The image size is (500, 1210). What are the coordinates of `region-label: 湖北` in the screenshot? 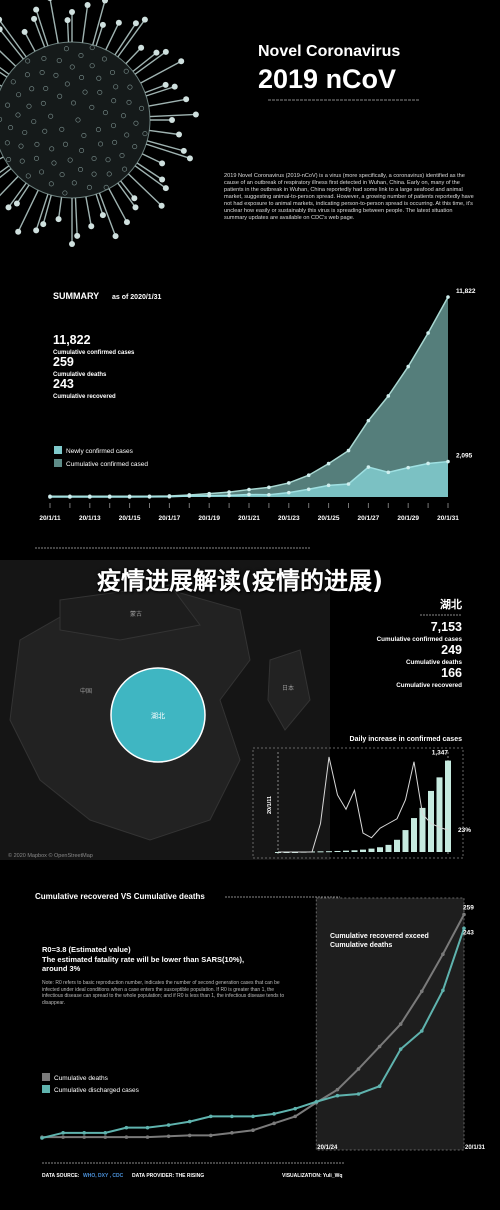 It's located at (158, 715).